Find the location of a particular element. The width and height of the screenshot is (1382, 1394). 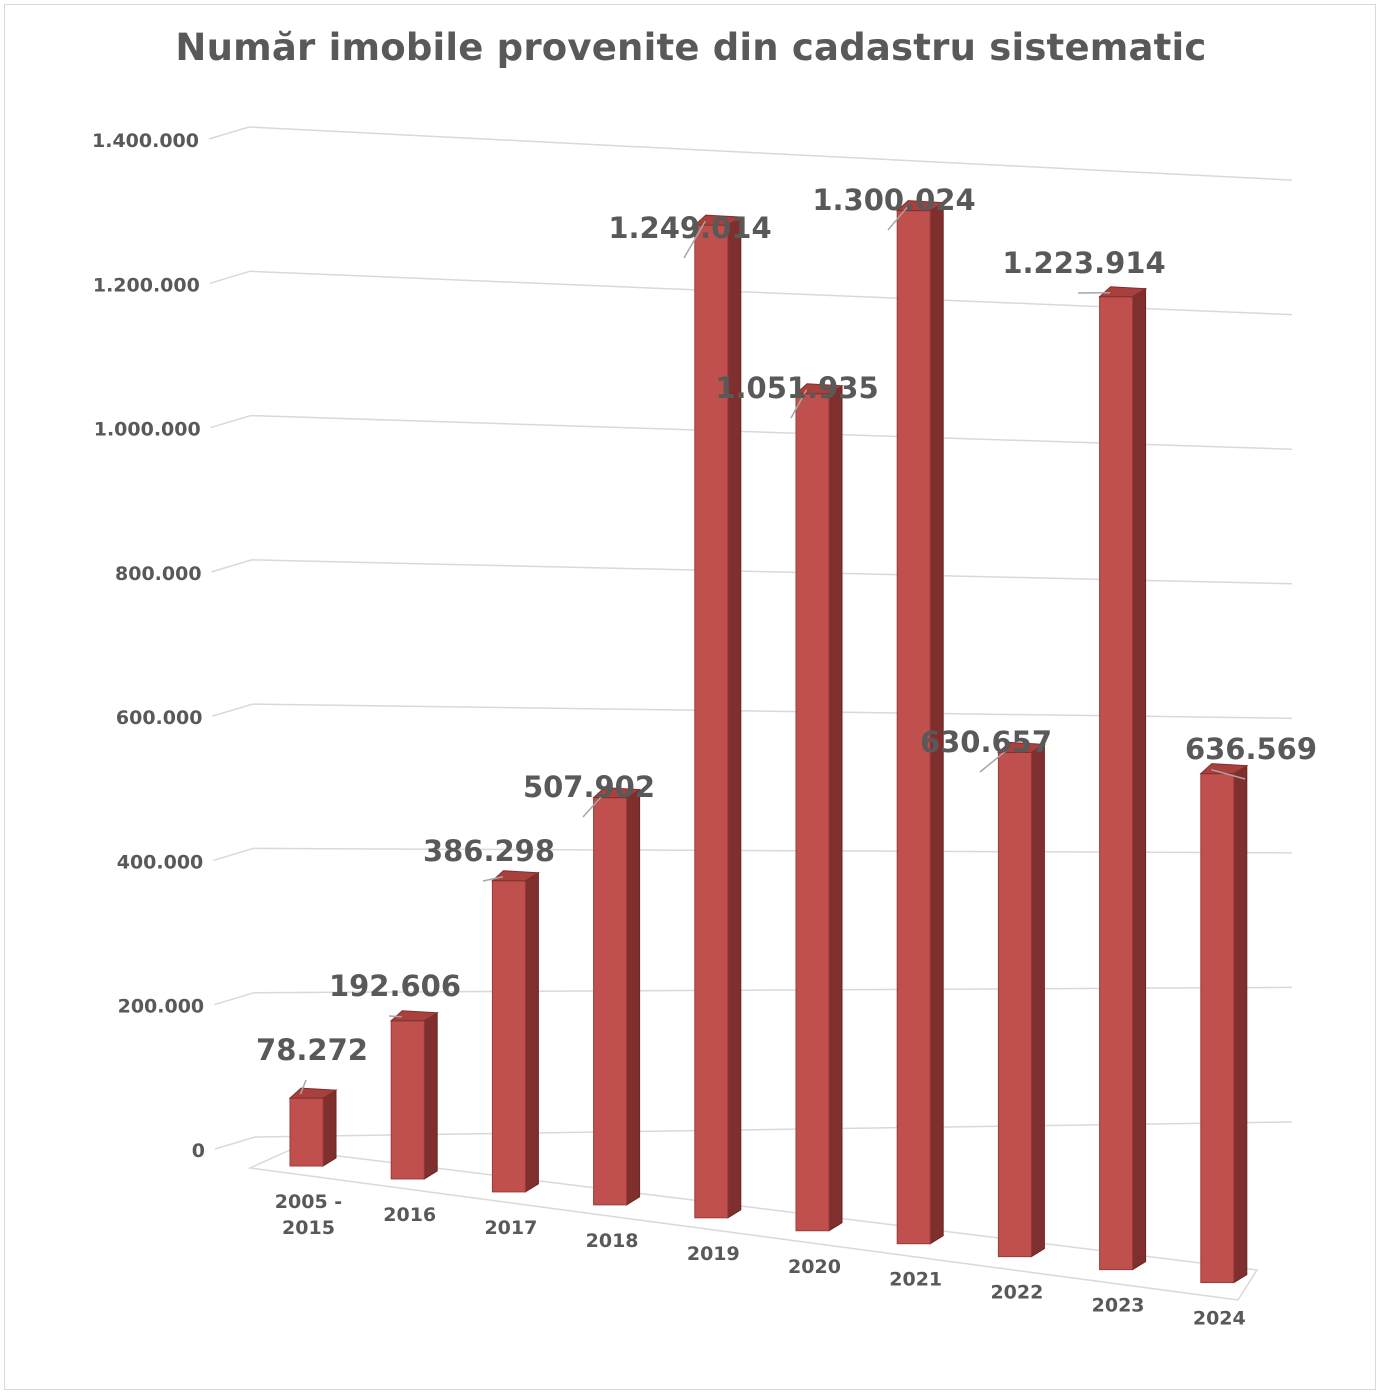

data-label: 1.051.935 is located at coordinates (796, 388).